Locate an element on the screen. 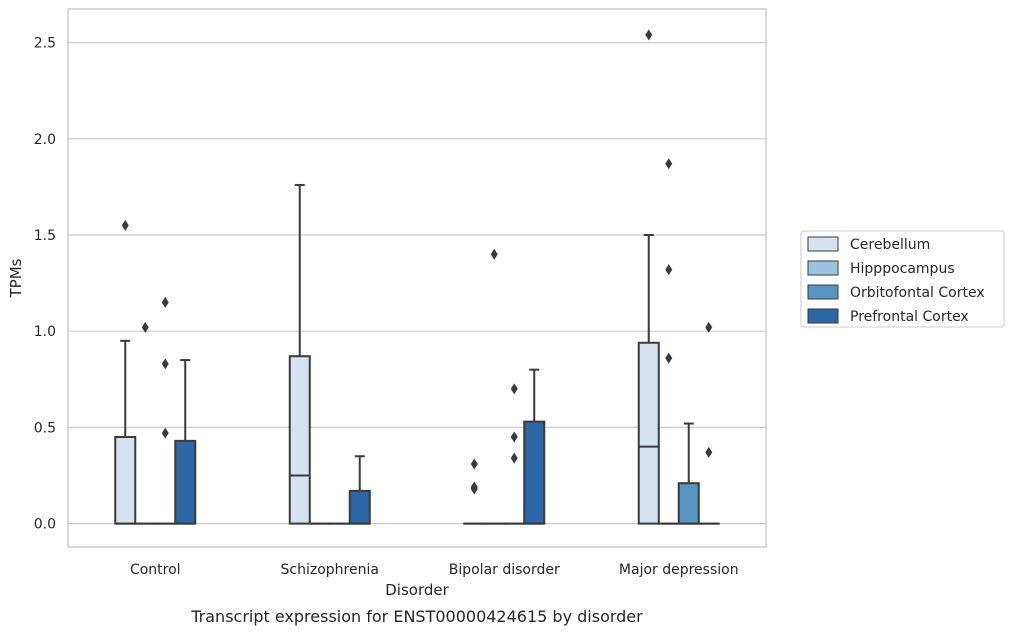  legend-label-cerebellum: Cerebellum is located at coordinates (890, 245).